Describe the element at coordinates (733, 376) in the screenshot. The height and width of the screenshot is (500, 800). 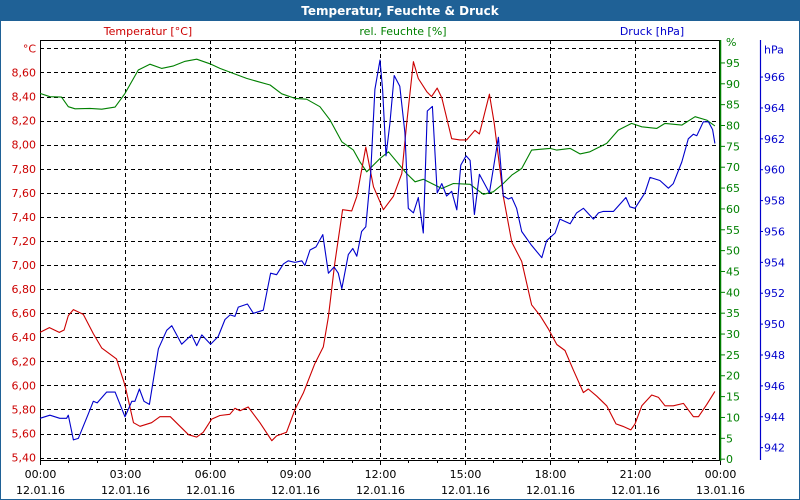
I see `humidity-tick-label: 20` at that location.